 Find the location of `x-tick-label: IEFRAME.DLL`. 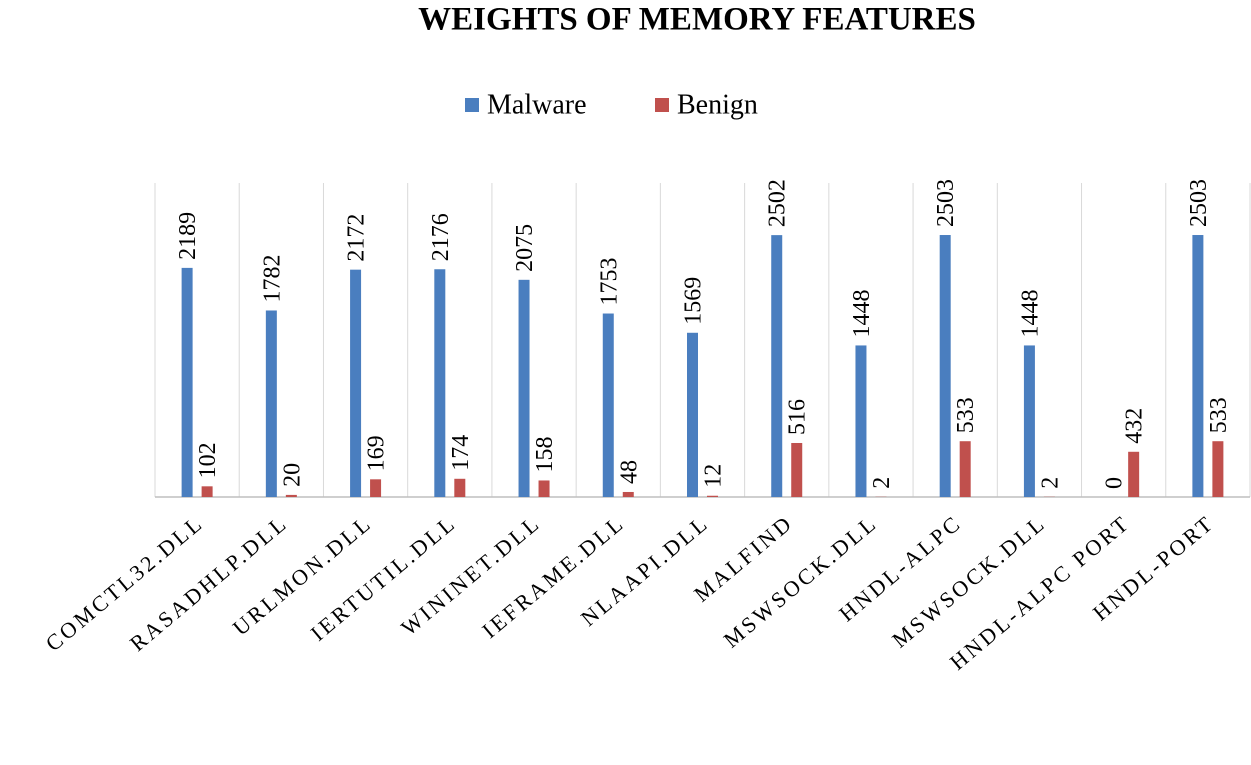

x-tick-label: IEFRAME.DLL is located at coordinates (553, 576).